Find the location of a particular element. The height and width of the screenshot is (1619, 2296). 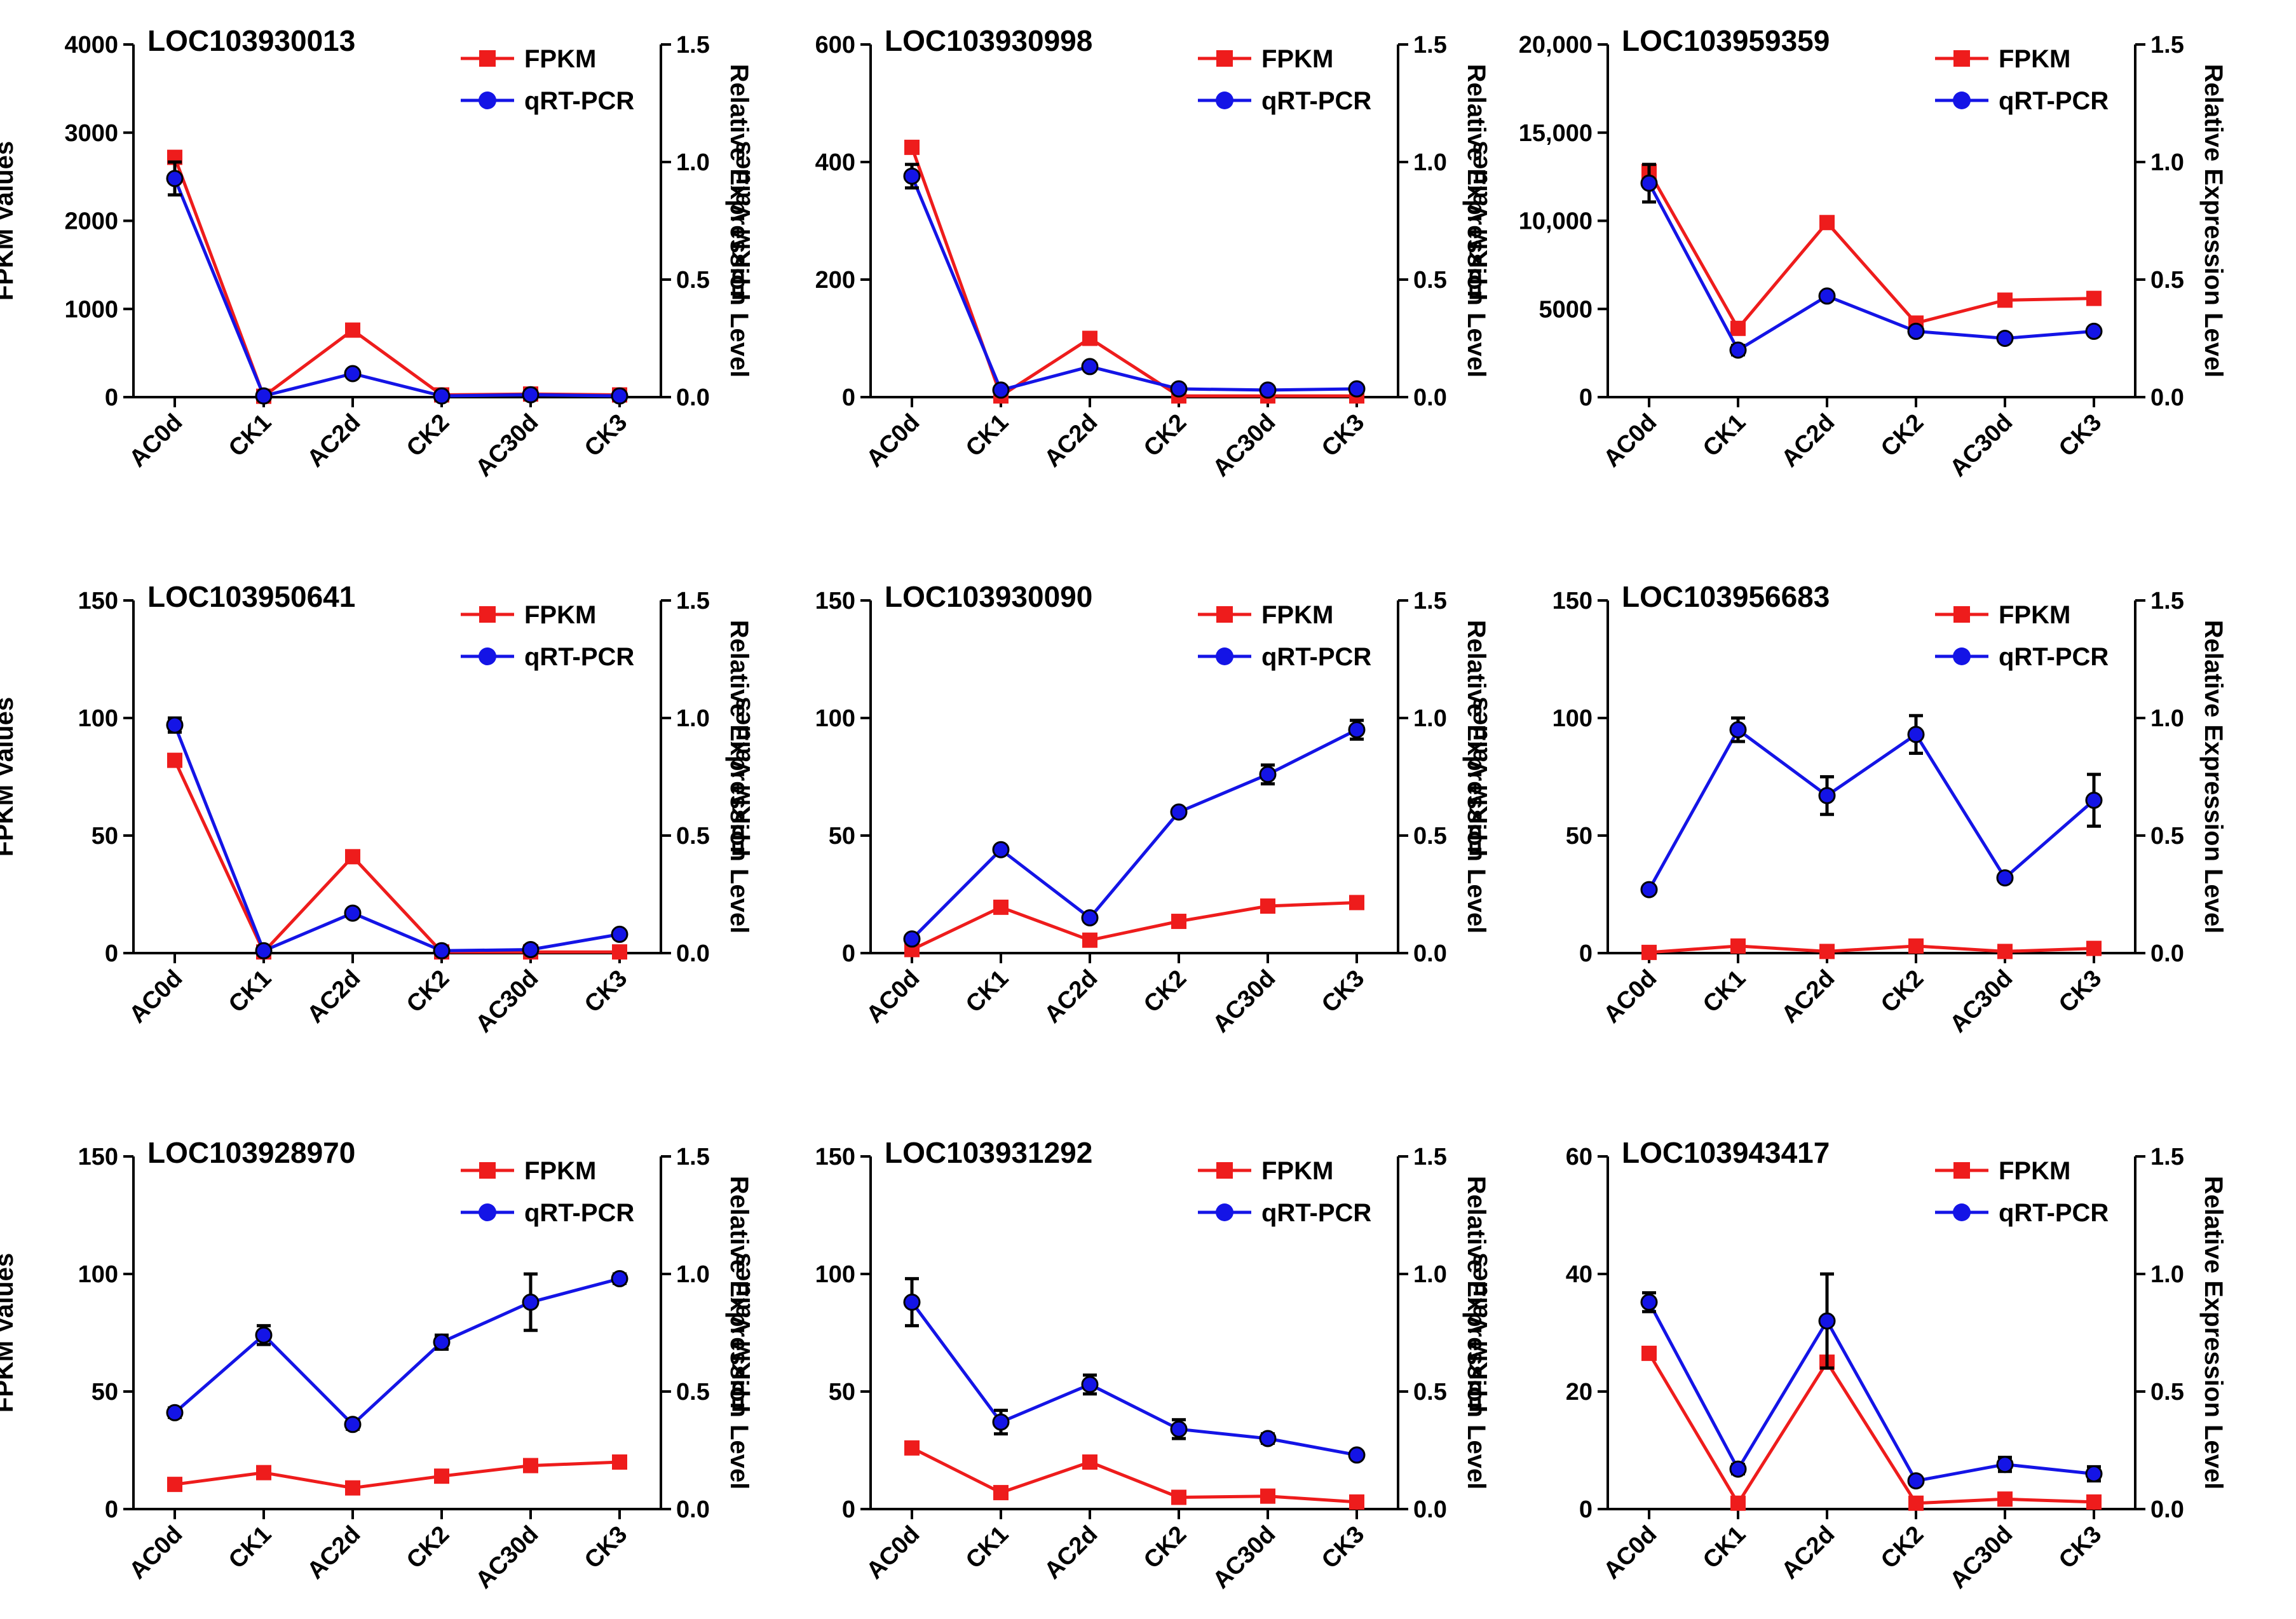

y-tick-label: 5000 is located at coordinates (1566, 310).